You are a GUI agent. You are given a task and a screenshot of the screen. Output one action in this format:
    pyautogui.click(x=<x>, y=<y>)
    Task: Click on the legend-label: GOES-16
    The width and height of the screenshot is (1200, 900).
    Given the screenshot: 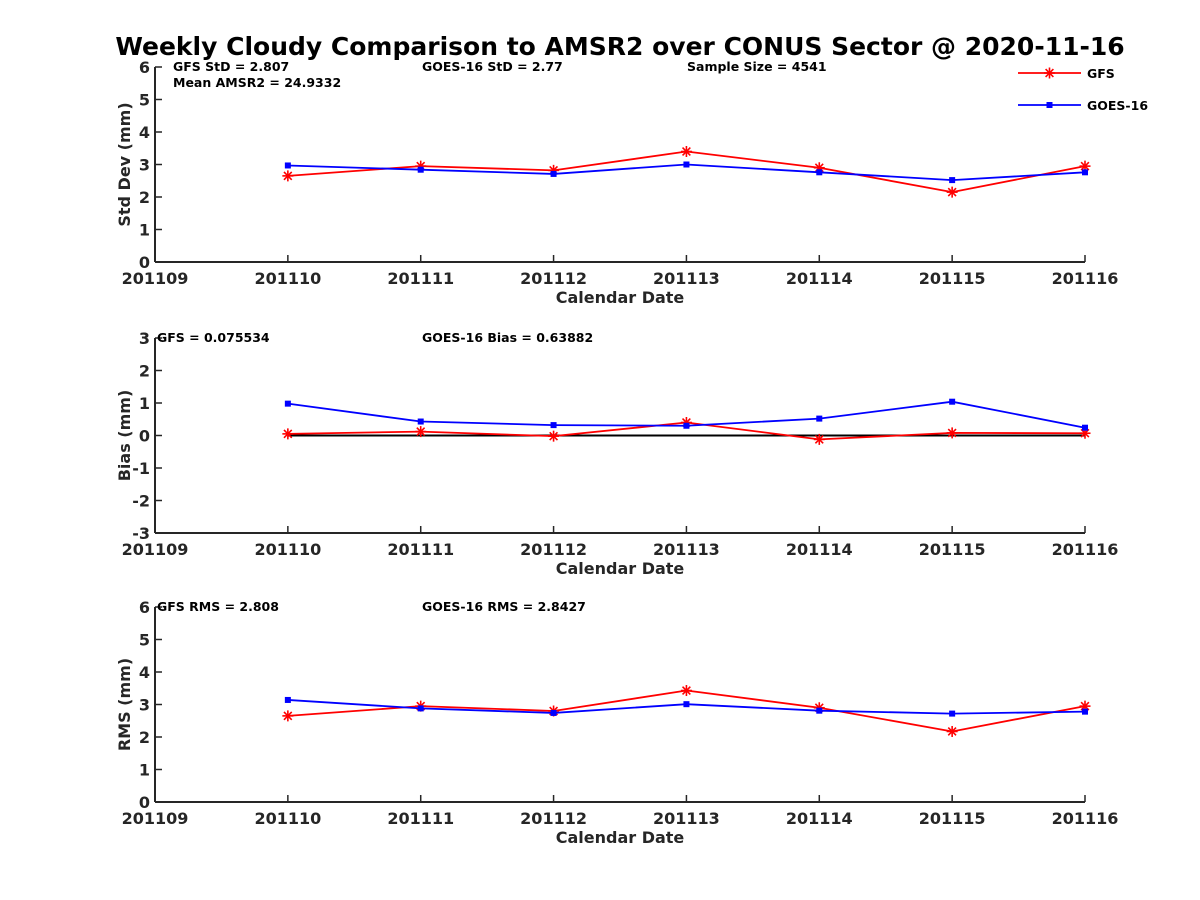 What is the action you would take?
    pyautogui.click(x=1117, y=105)
    